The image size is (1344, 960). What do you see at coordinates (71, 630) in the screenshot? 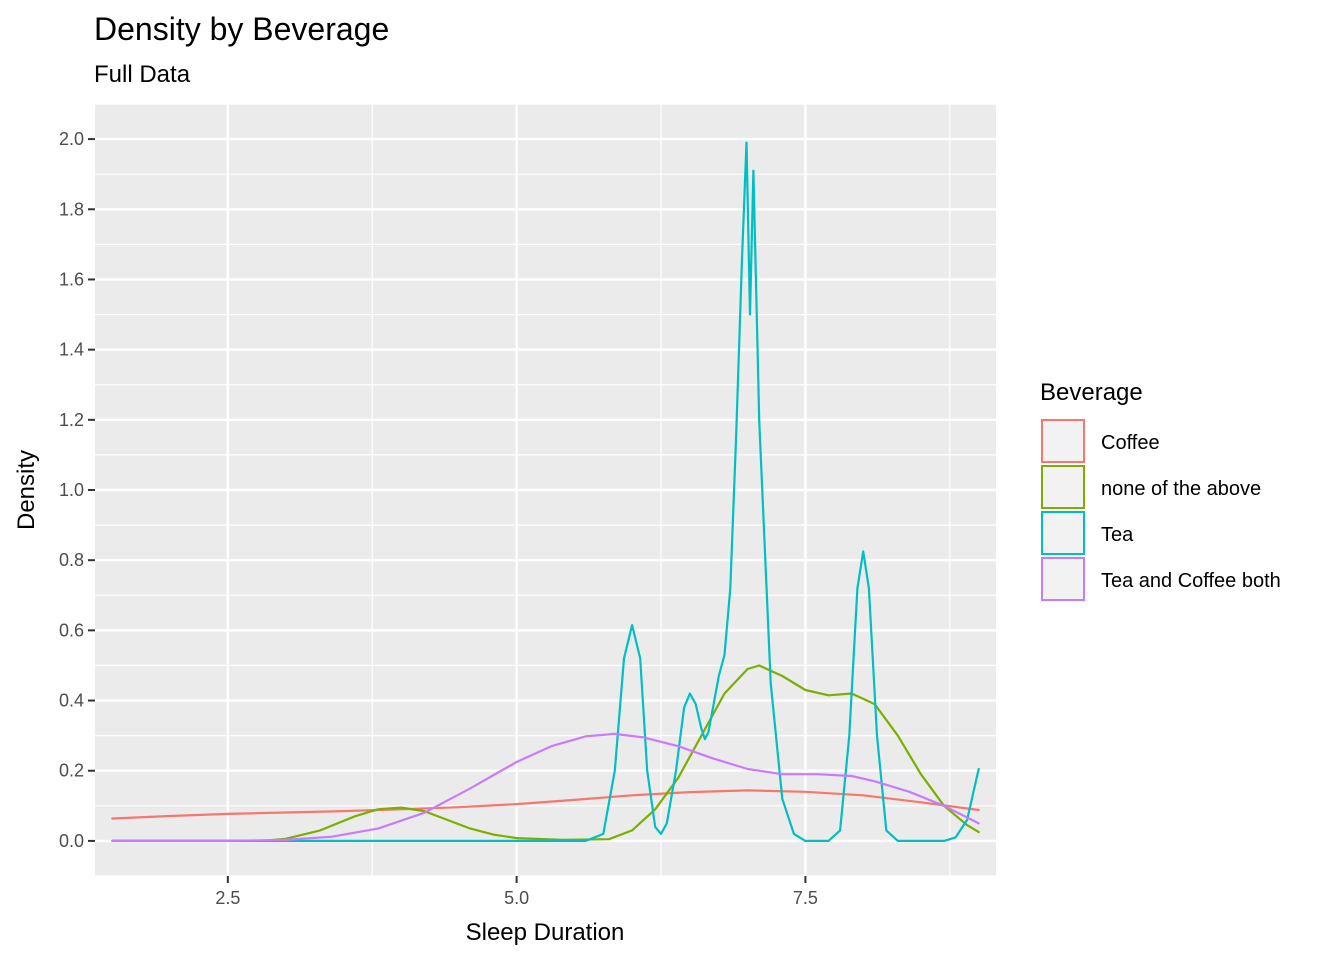
I see `y-tick-label: 0.6` at bounding box center [71, 630].